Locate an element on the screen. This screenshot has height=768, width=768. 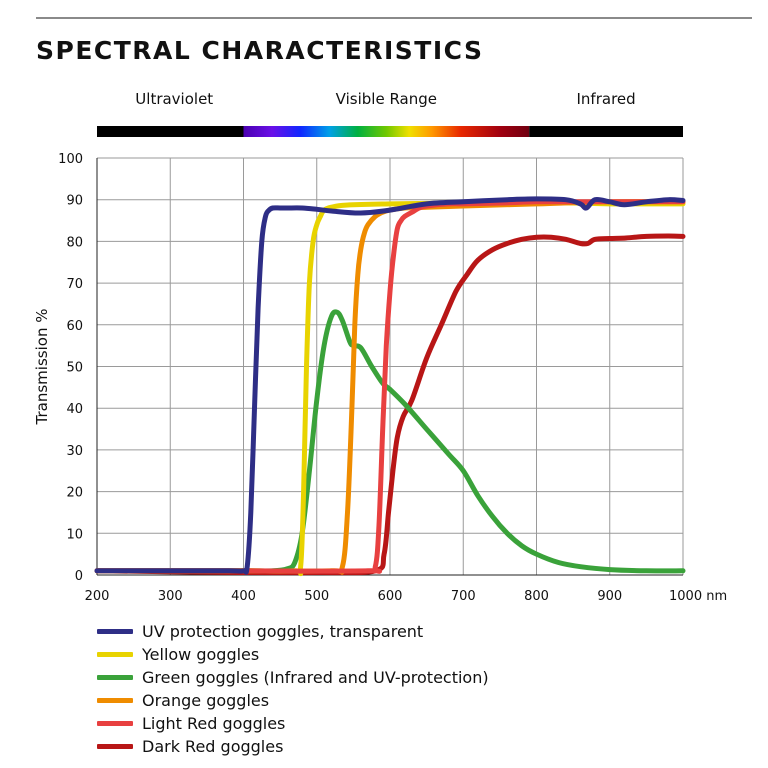
legend-label: Yellow goggles is located at coordinates (201, 654).